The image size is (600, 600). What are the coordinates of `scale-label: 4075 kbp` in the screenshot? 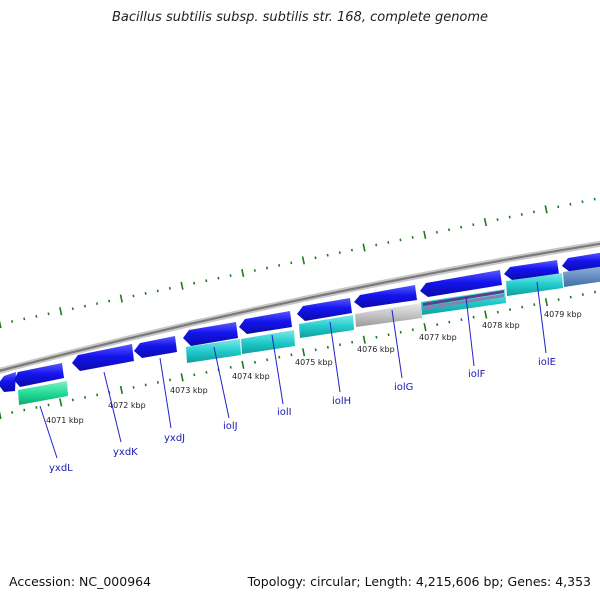 It's located at (314, 362).